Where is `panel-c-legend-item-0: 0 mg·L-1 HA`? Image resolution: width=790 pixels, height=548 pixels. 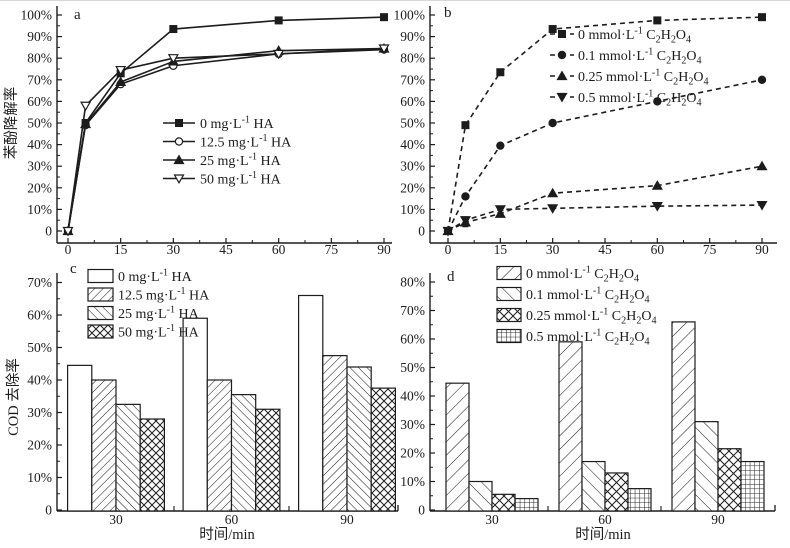
panel-c-legend-item-0: 0 mg·L-1 HA is located at coordinates (140, 276).